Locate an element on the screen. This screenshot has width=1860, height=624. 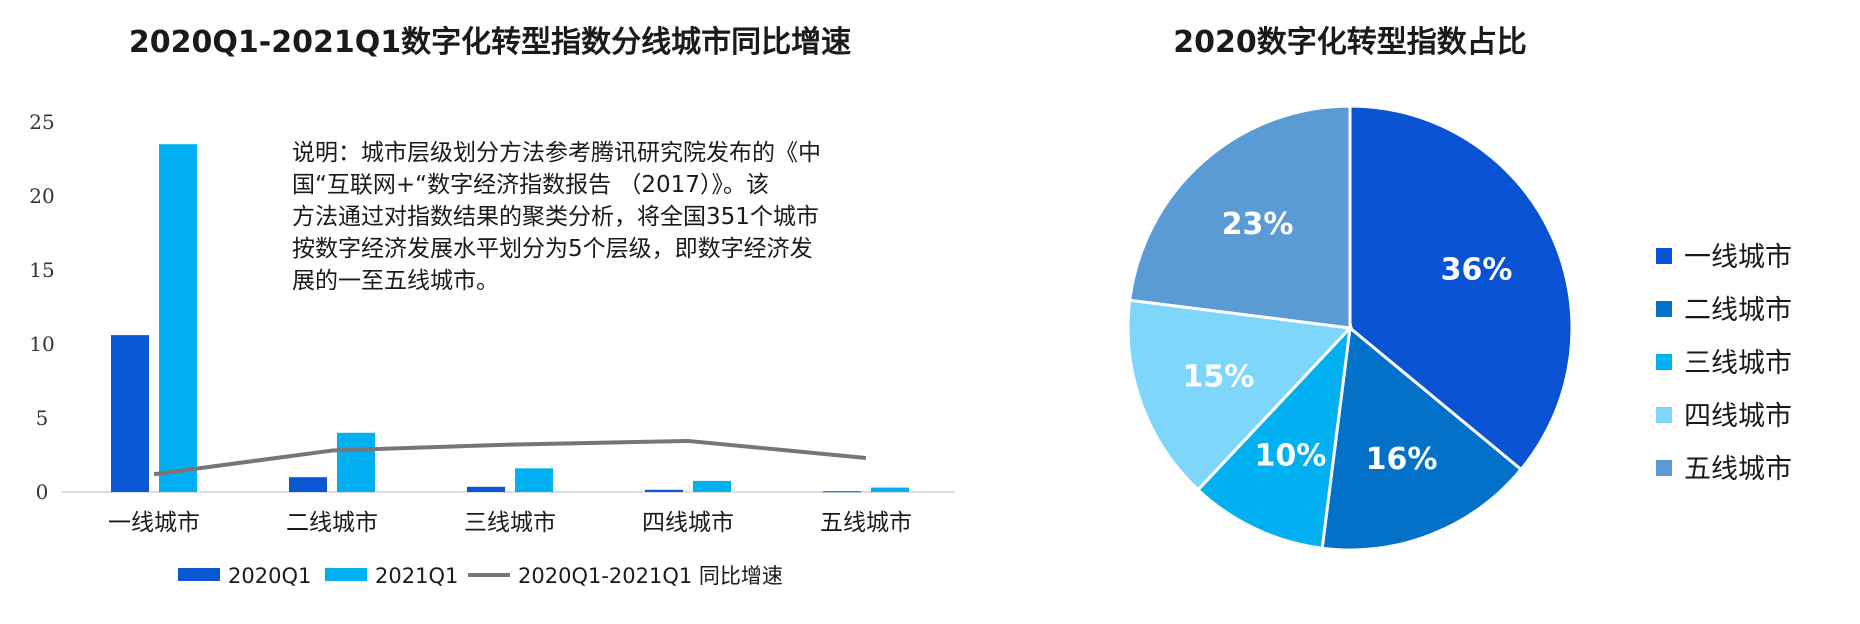
annotation-line: 方法通过对指数结果的聚类分析，将全国351个城市 is located at coordinates (555, 217).